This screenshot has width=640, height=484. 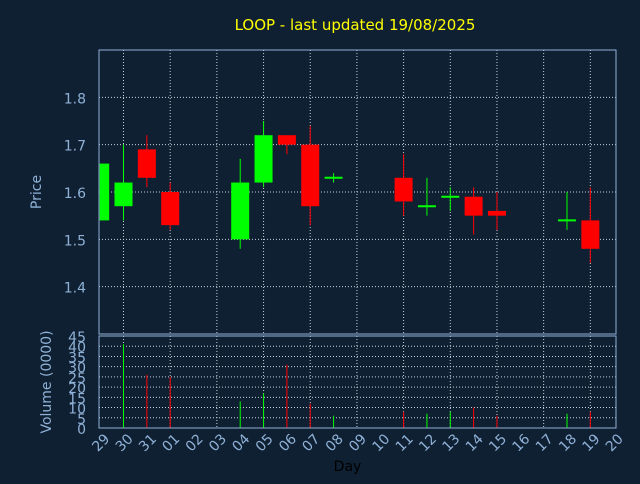 What do you see at coordinates (615, 443) in the screenshot?
I see `x-tick-label: 20` at bounding box center [615, 443].